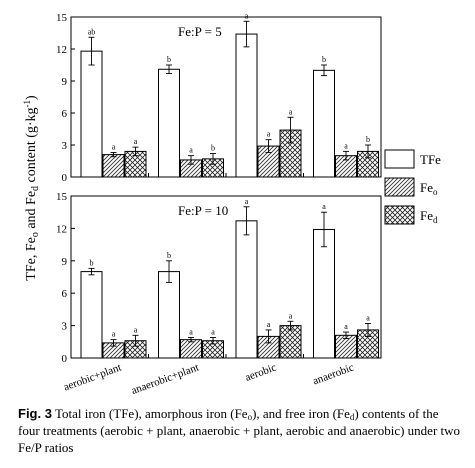 Image resolution: width=475 pixels, height=468 pixels. What do you see at coordinates (92, 31) in the screenshot?
I see `significance-letter: ab` at bounding box center [92, 31].